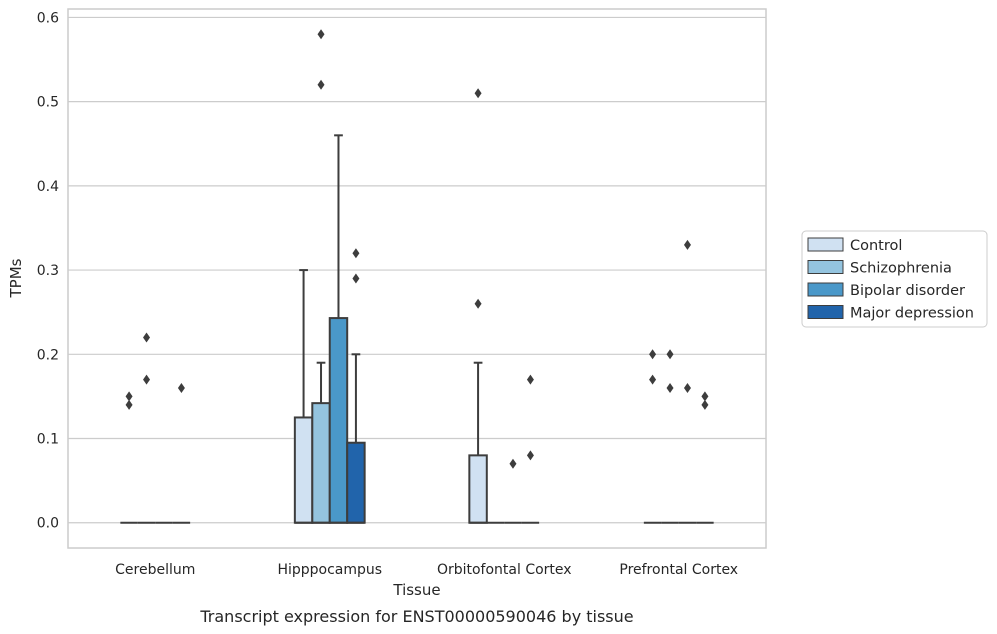 The image size is (997, 634). I want to click on x-tick-label: Hipppocampus, so click(329, 570).